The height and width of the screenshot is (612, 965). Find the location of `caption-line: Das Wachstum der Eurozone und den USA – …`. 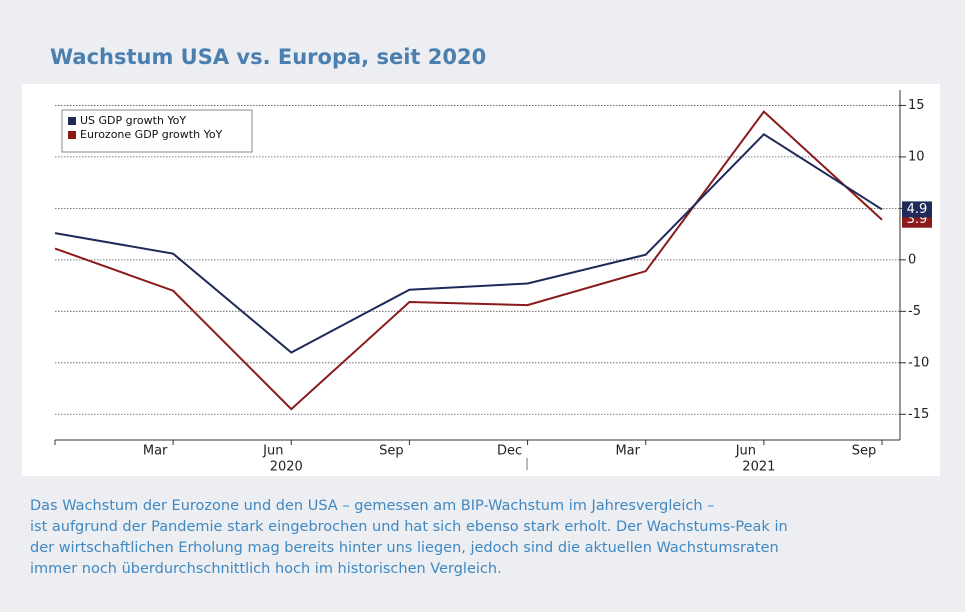

caption-line: Das Wachstum der Eurozone und den USA – … is located at coordinates (372, 506).